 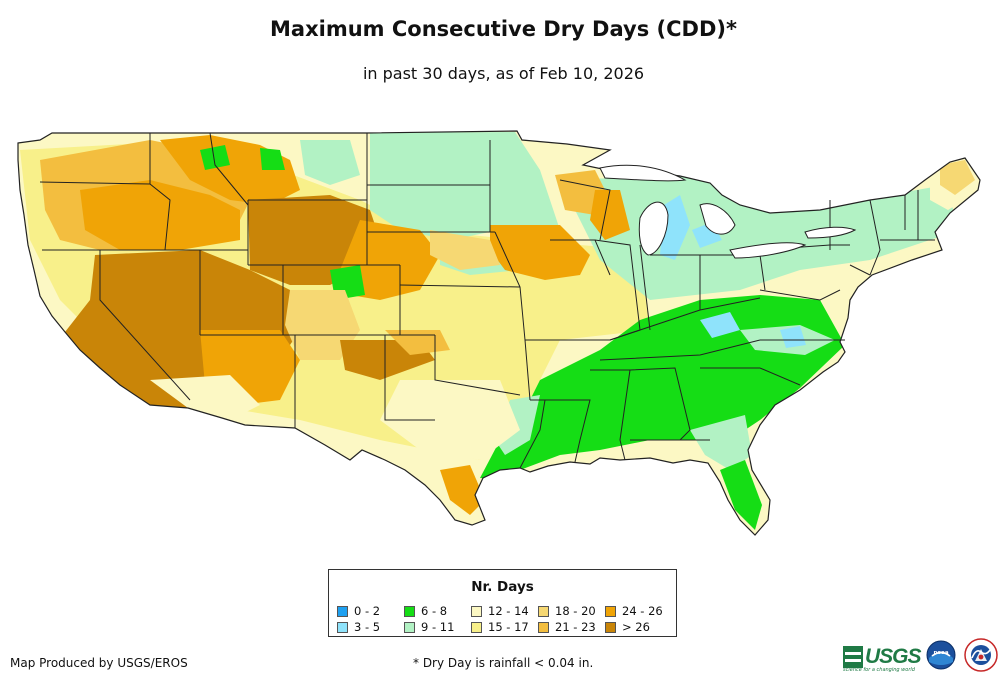 I want to click on usgs-tagline: science for a changing world, so click(x=879, y=670).